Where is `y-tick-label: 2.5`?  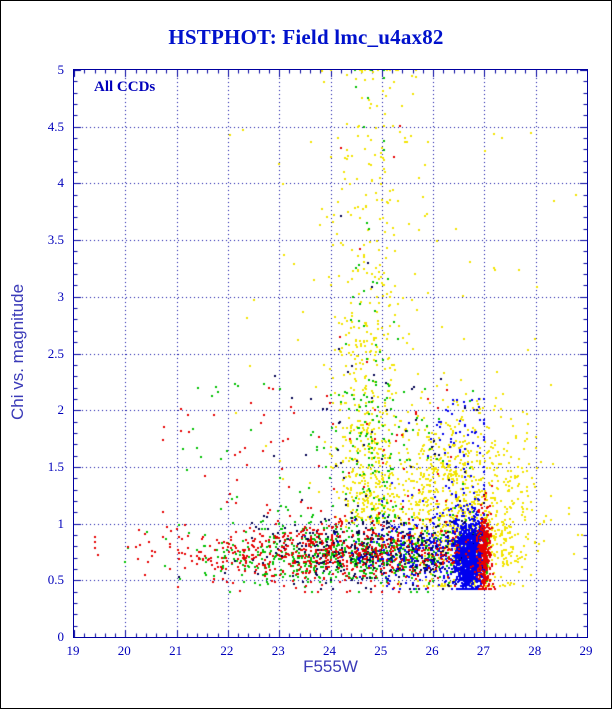 y-tick-label: 2.5 is located at coordinates (55, 353).